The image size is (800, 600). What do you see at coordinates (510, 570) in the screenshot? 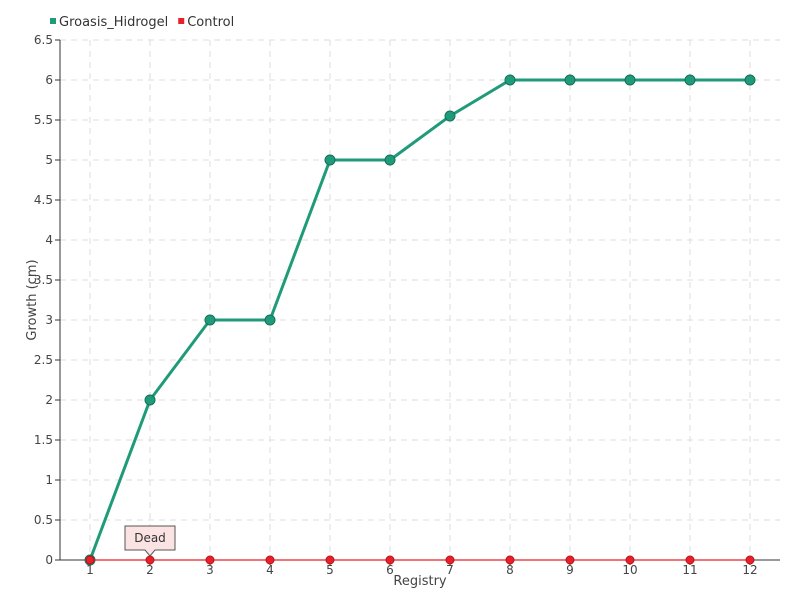
I see `x-tick-label: 8` at bounding box center [510, 570].